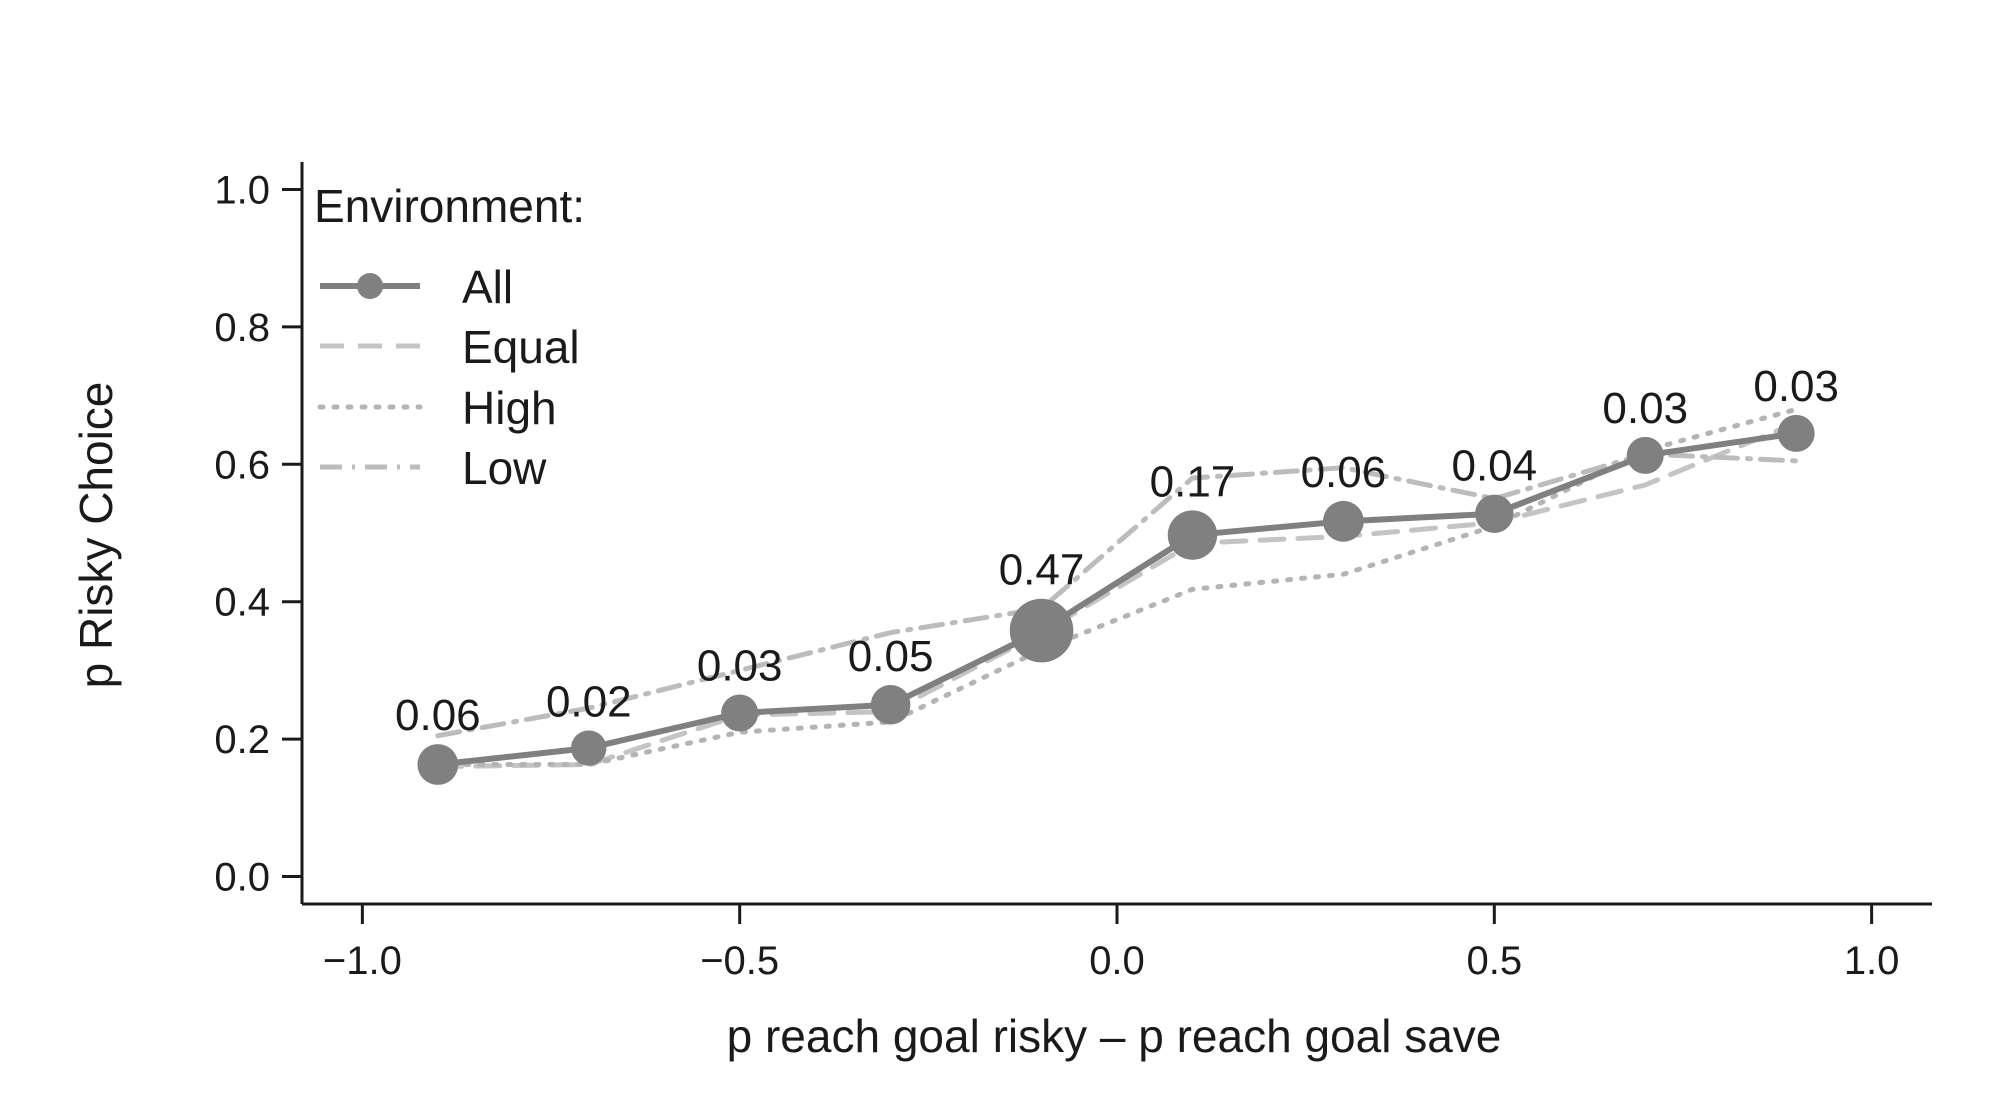  I want to click on data-label: 0.17, so click(1193, 481).